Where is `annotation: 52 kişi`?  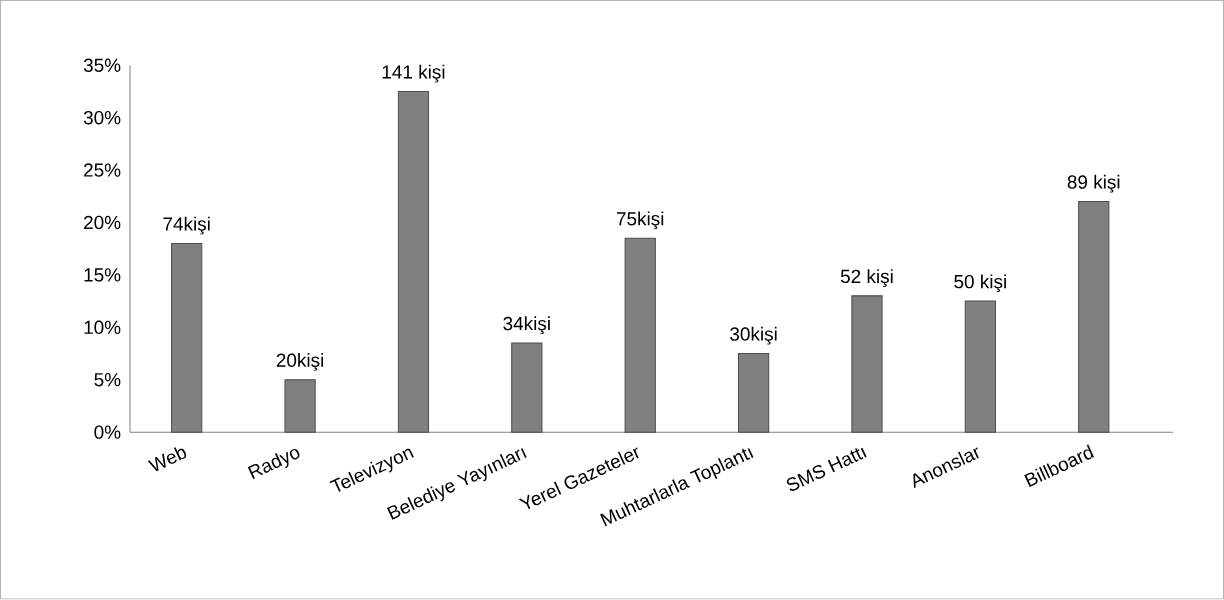
annotation: 52 kişi is located at coordinates (866, 278).